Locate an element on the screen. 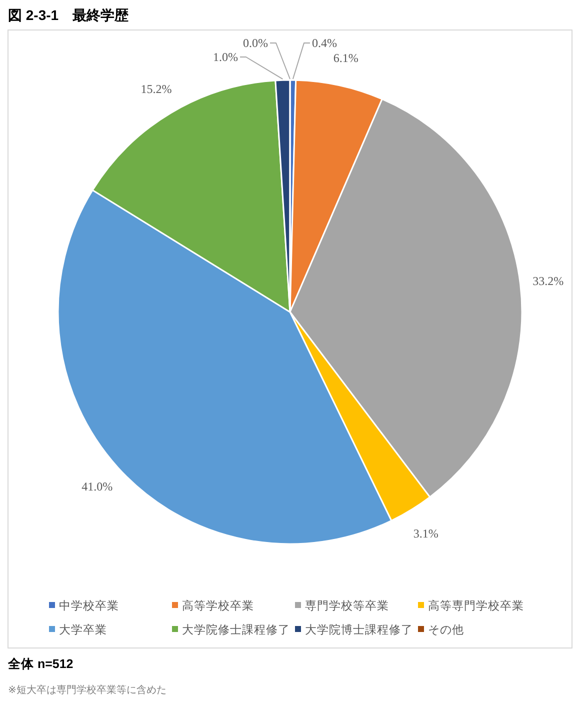  data-label: 1.0% is located at coordinates (225, 57).